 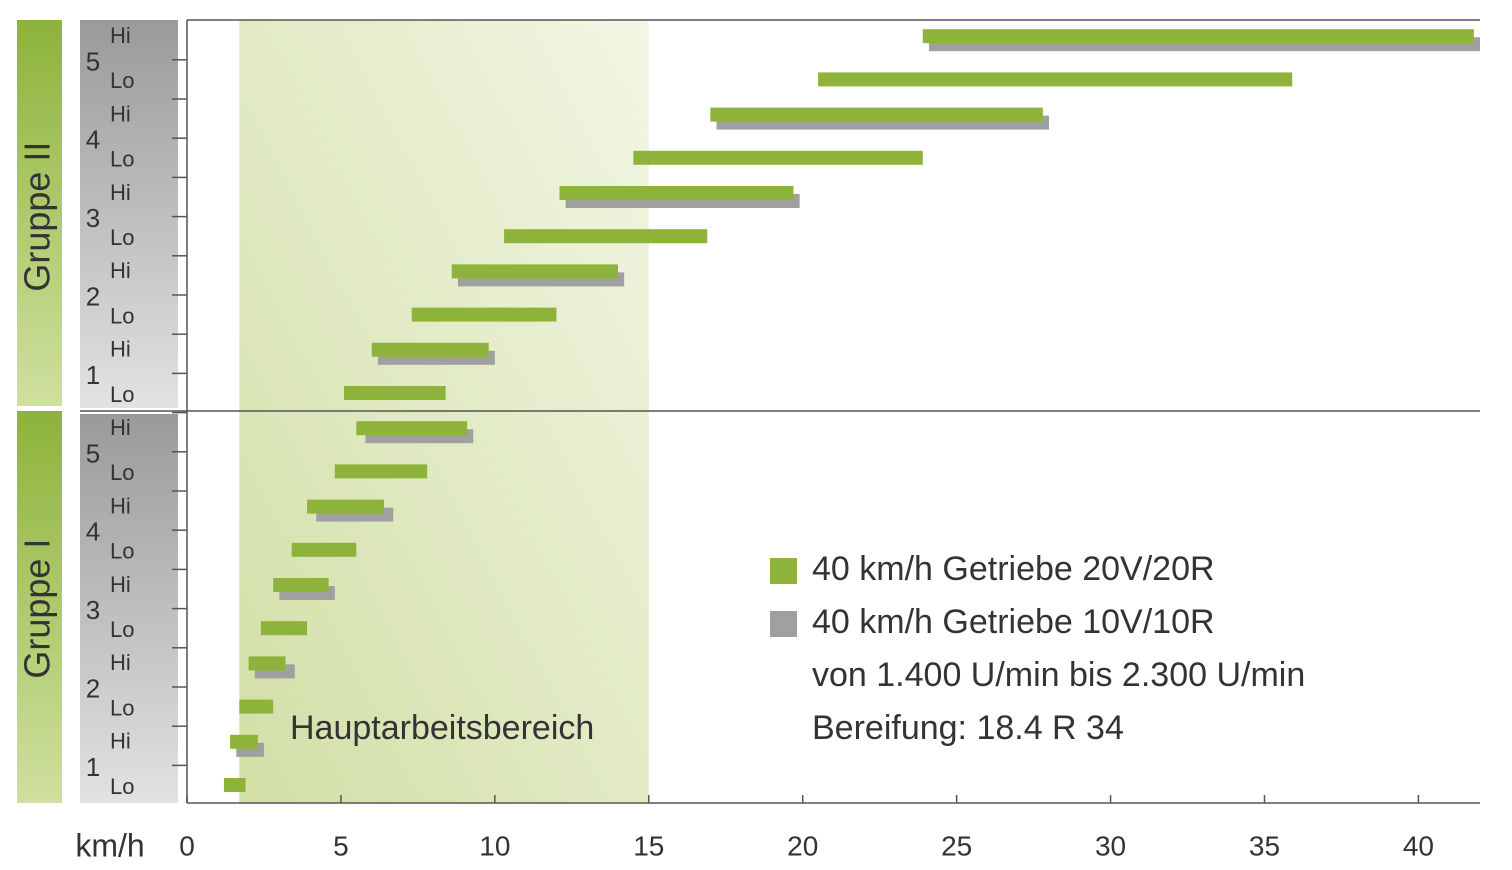 What do you see at coordinates (1110, 845) in the screenshot?
I see `x-tick-label: 30` at bounding box center [1110, 845].